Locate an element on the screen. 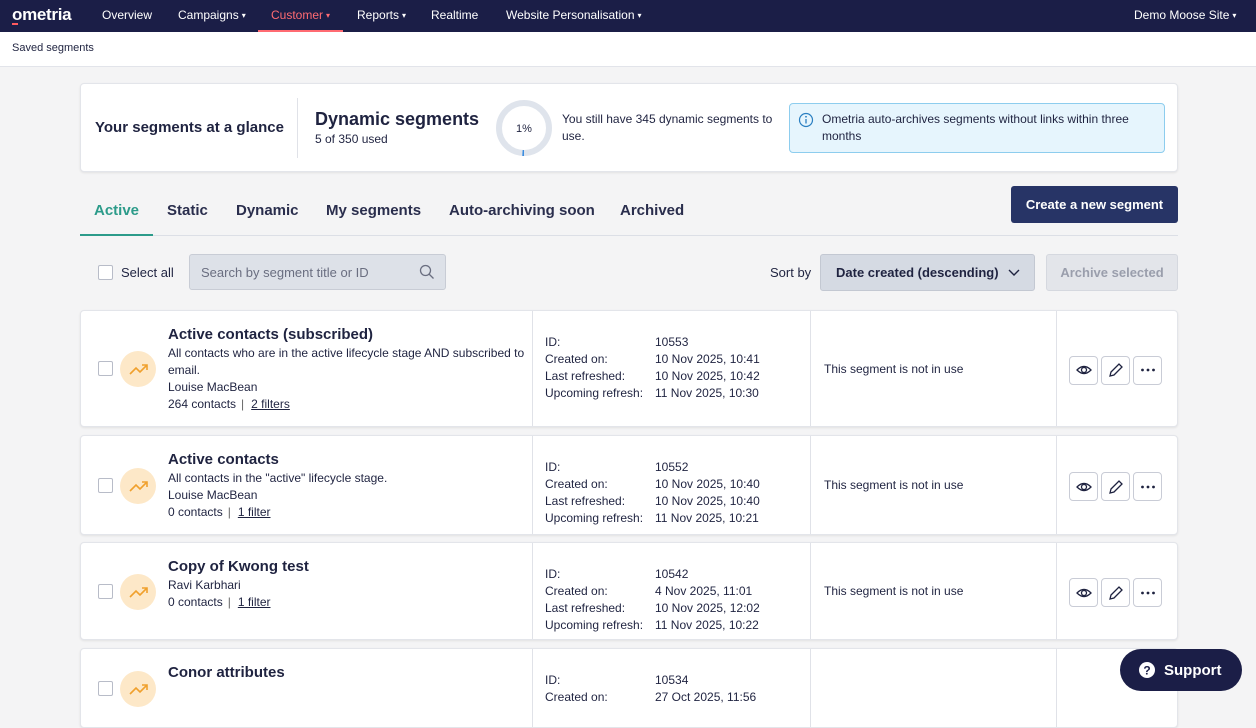 The image size is (1256, 728). archive-selected-button: Archive selected is located at coordinates (1112, 272).